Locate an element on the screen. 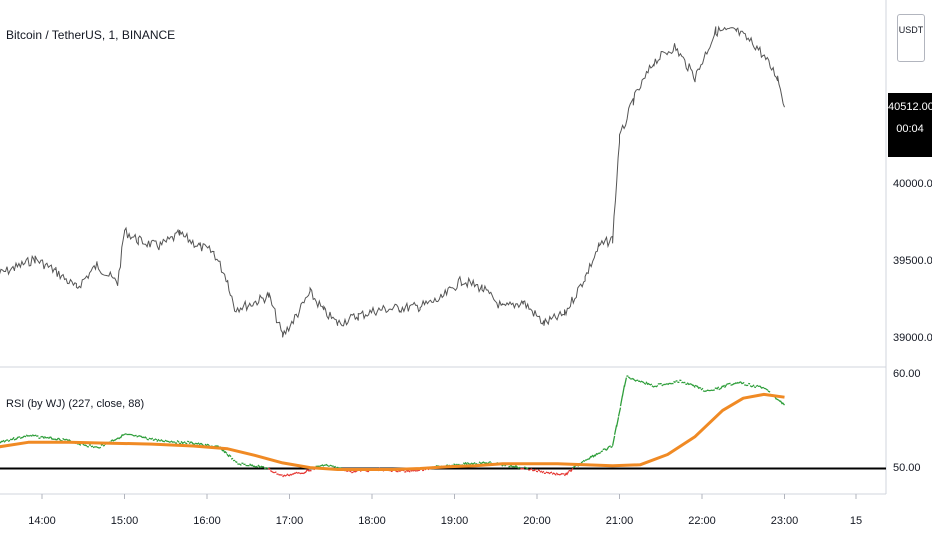 The width and height of the screenshot is (932, 550). price-tick-label: 39500.00 is located at coordinates (912, 260).